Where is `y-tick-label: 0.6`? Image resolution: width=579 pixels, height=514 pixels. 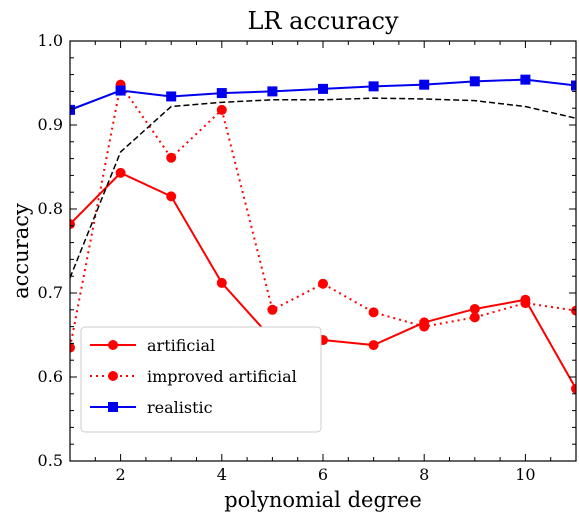
y-tick-label: 0.6 is located at coordinates (50, 376).